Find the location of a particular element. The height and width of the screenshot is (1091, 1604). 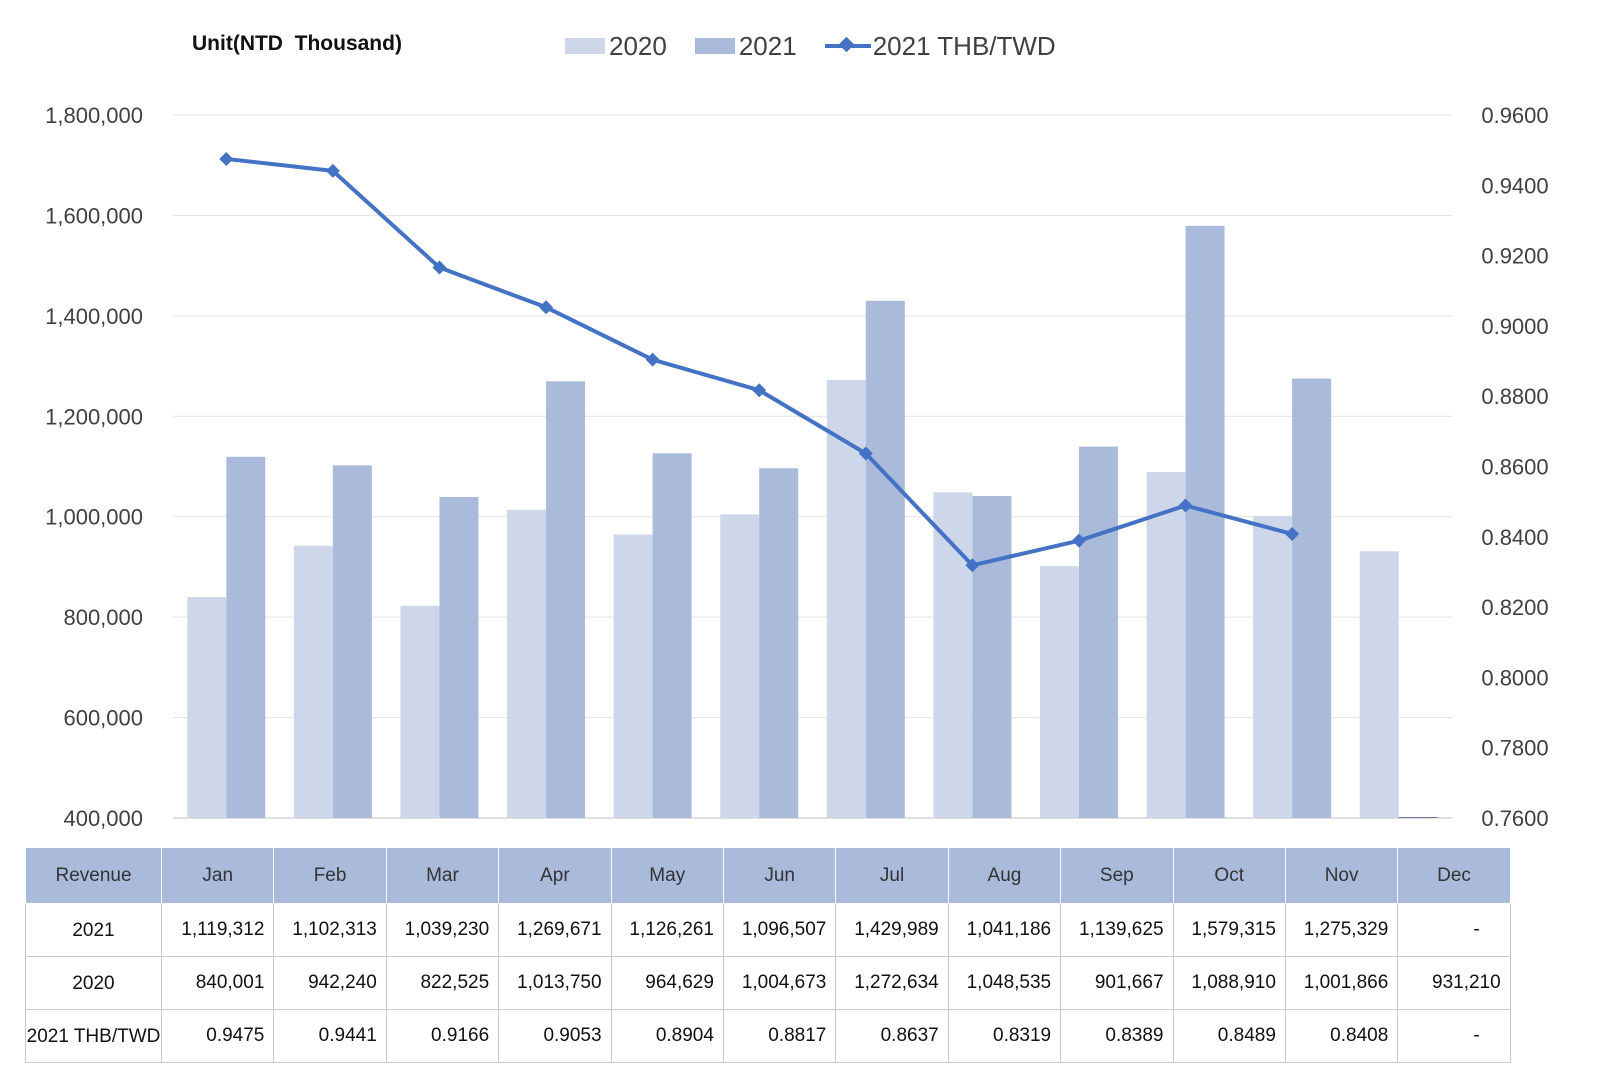

table-row-label: 2021 THB/TWD is located at coordinates (93, 1036).